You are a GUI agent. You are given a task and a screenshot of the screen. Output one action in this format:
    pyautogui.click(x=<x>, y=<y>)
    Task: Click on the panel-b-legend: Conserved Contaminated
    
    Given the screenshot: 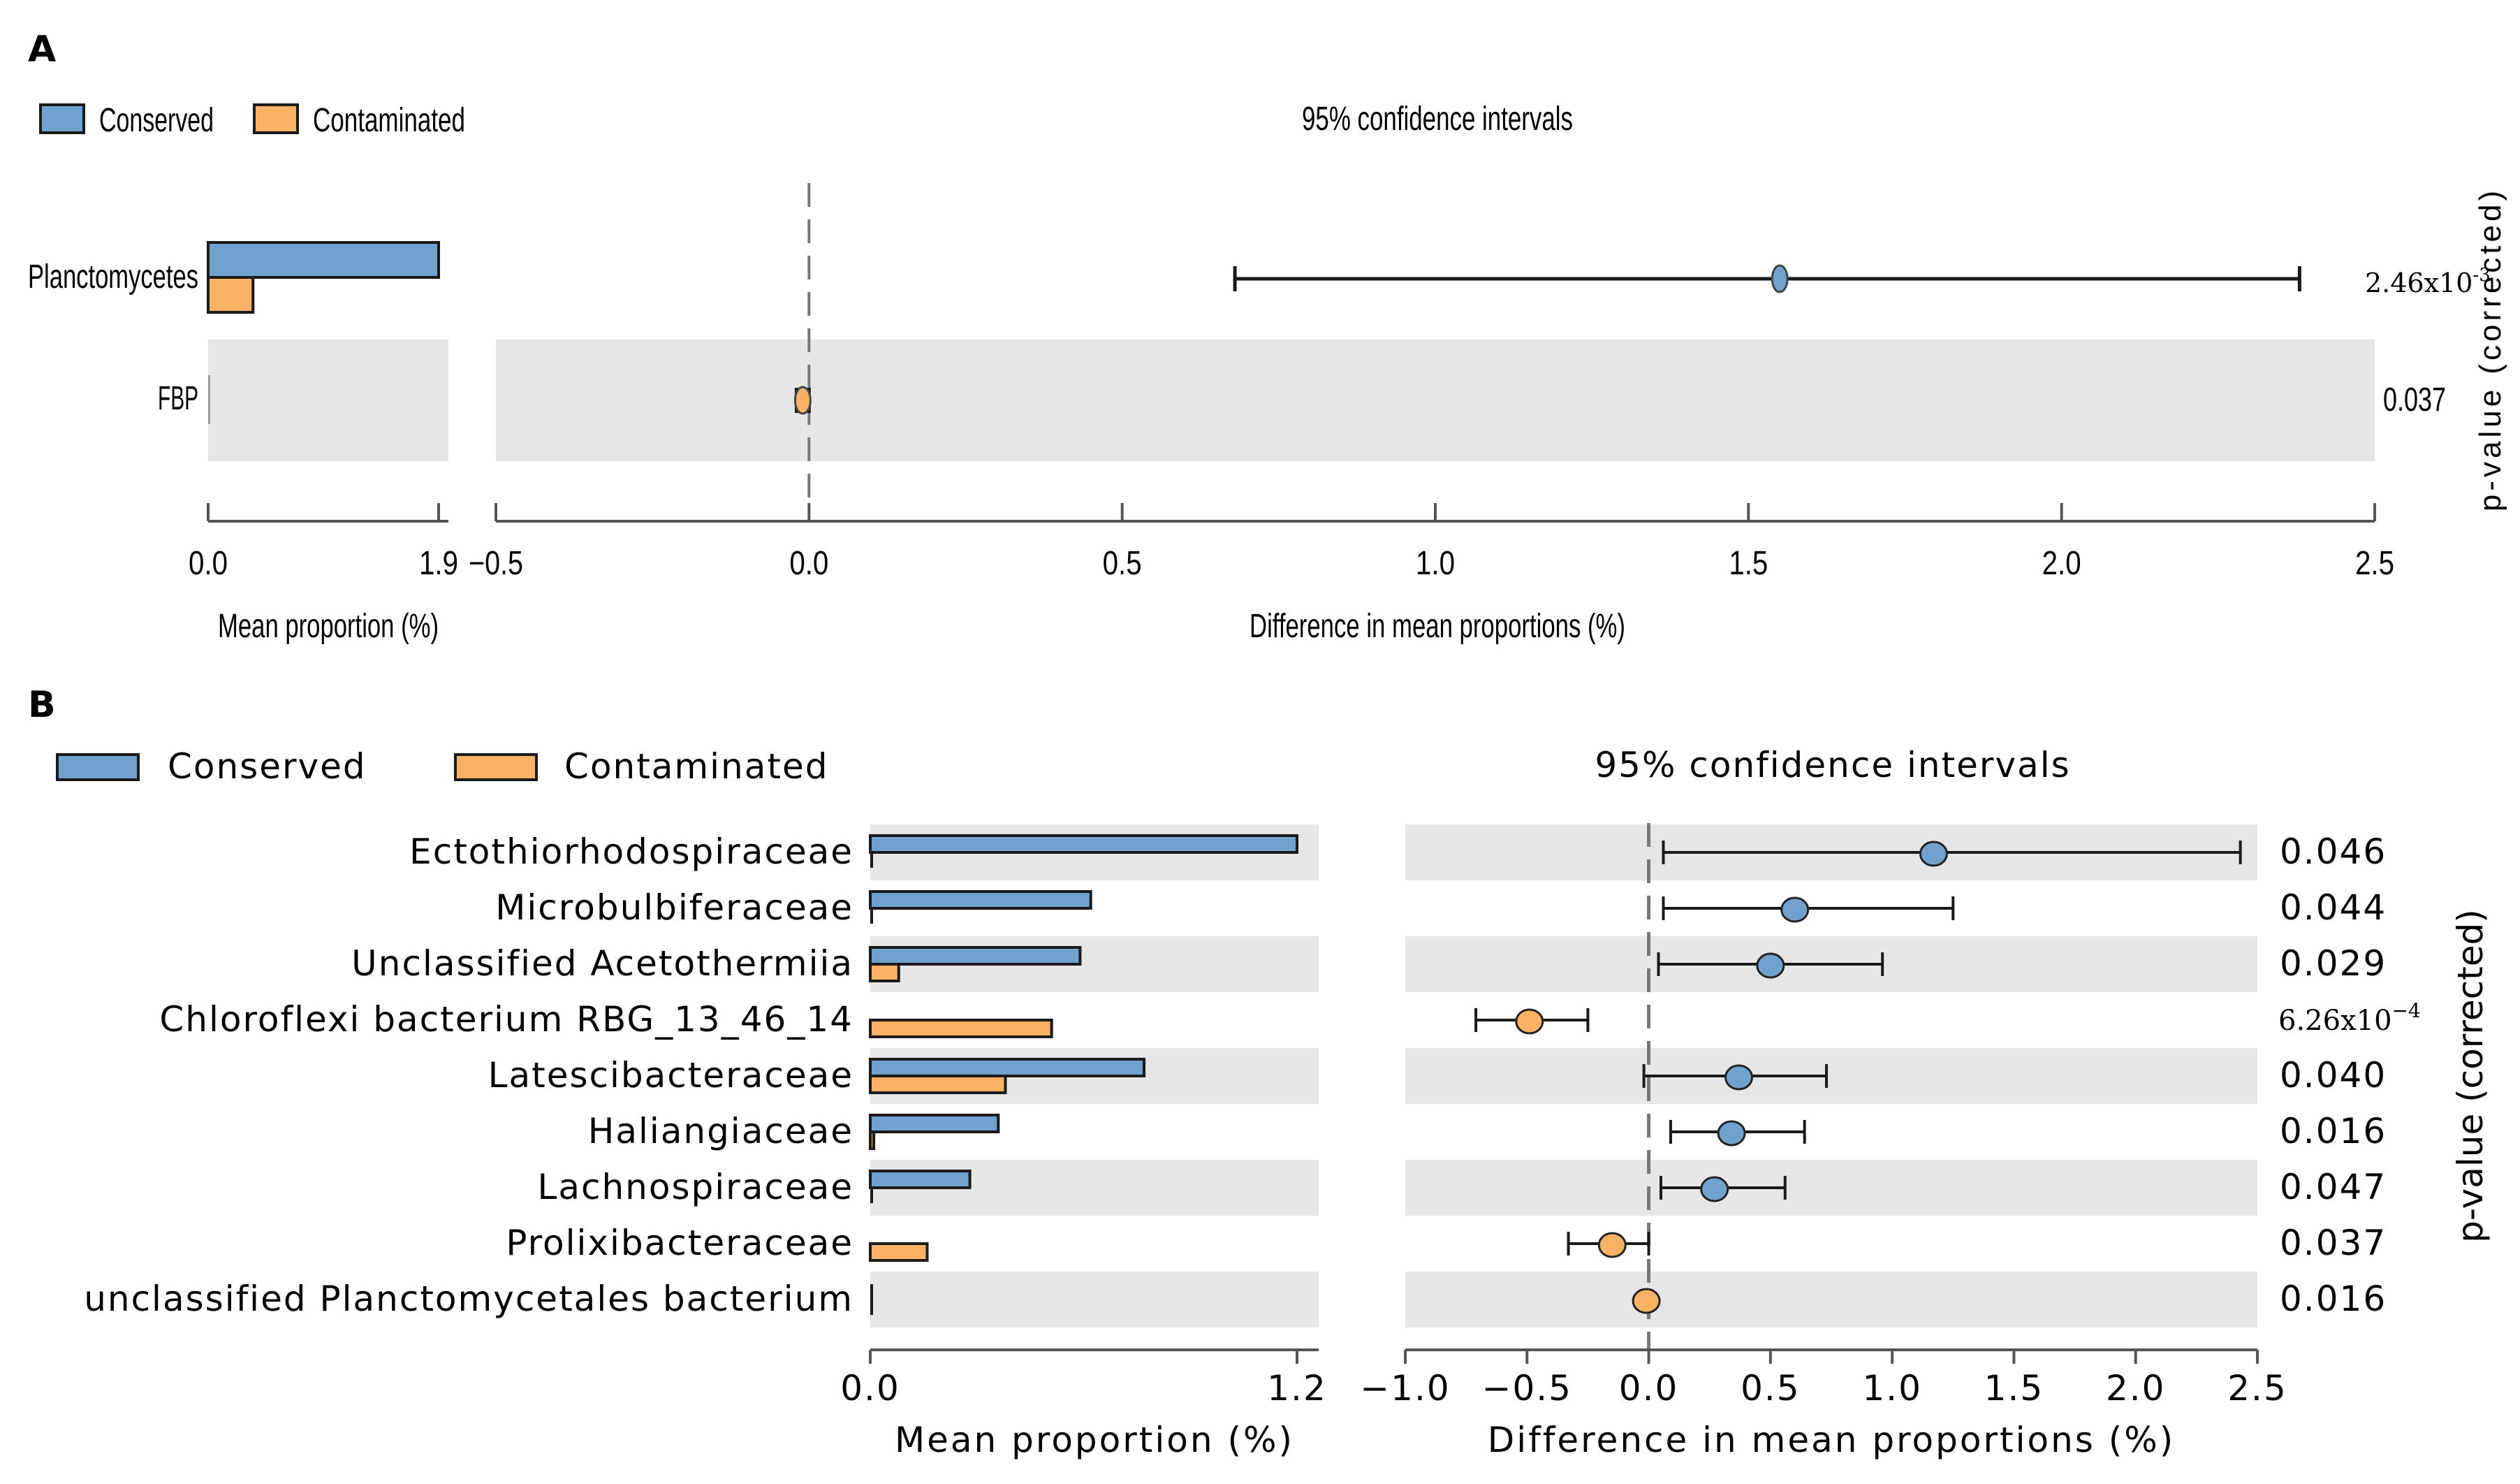 What is the action you would take?
    pyautogui.click(x=442, y=766)
    